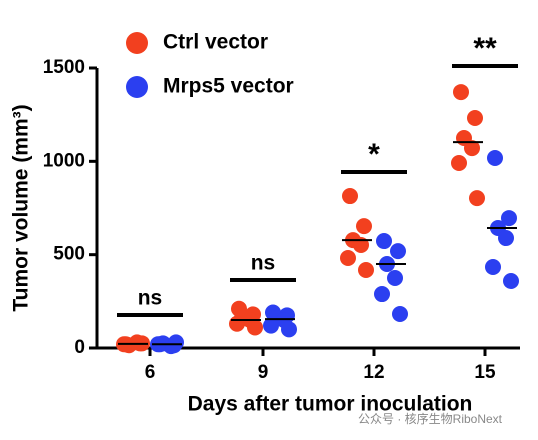 Image resolution: width=538 pixels, height=440 pixels. Describe the element at coordinates (430, 418) in the screenshot. I see `watermark: 公众号 · 核序生物RiboNext` at that location.